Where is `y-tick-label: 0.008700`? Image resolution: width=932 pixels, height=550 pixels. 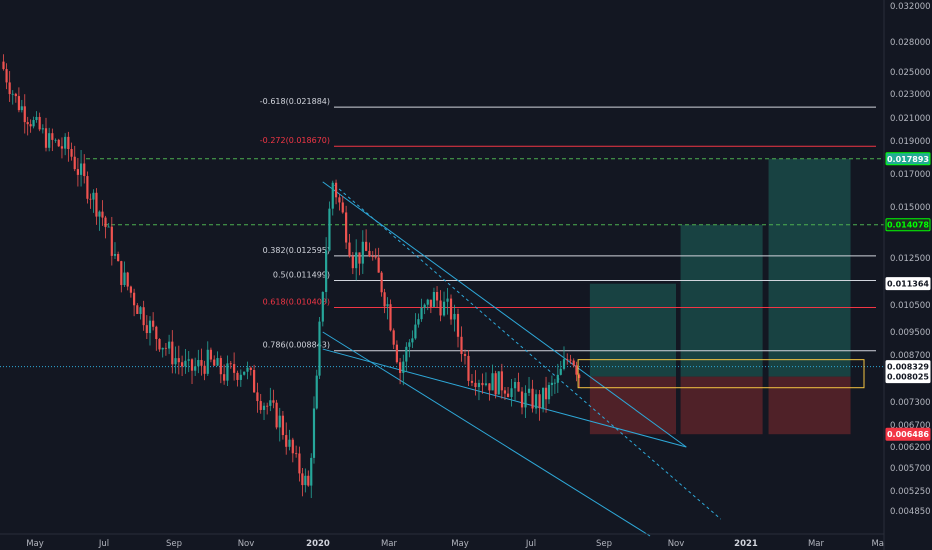 y-tick-label: 0.008700 is located at coordinates (910, 356).